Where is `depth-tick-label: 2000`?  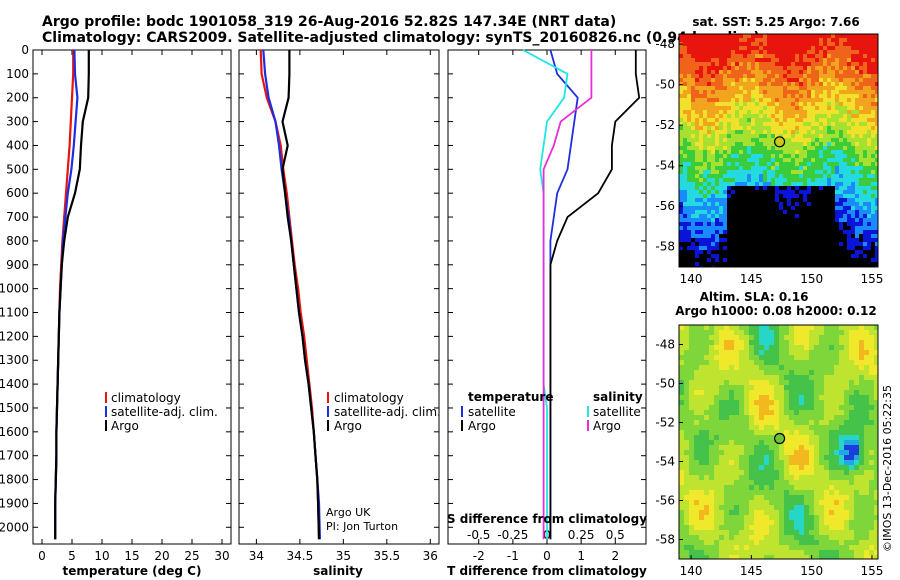
depth-tick-label: 2000 is located at coordinates (14, 527).